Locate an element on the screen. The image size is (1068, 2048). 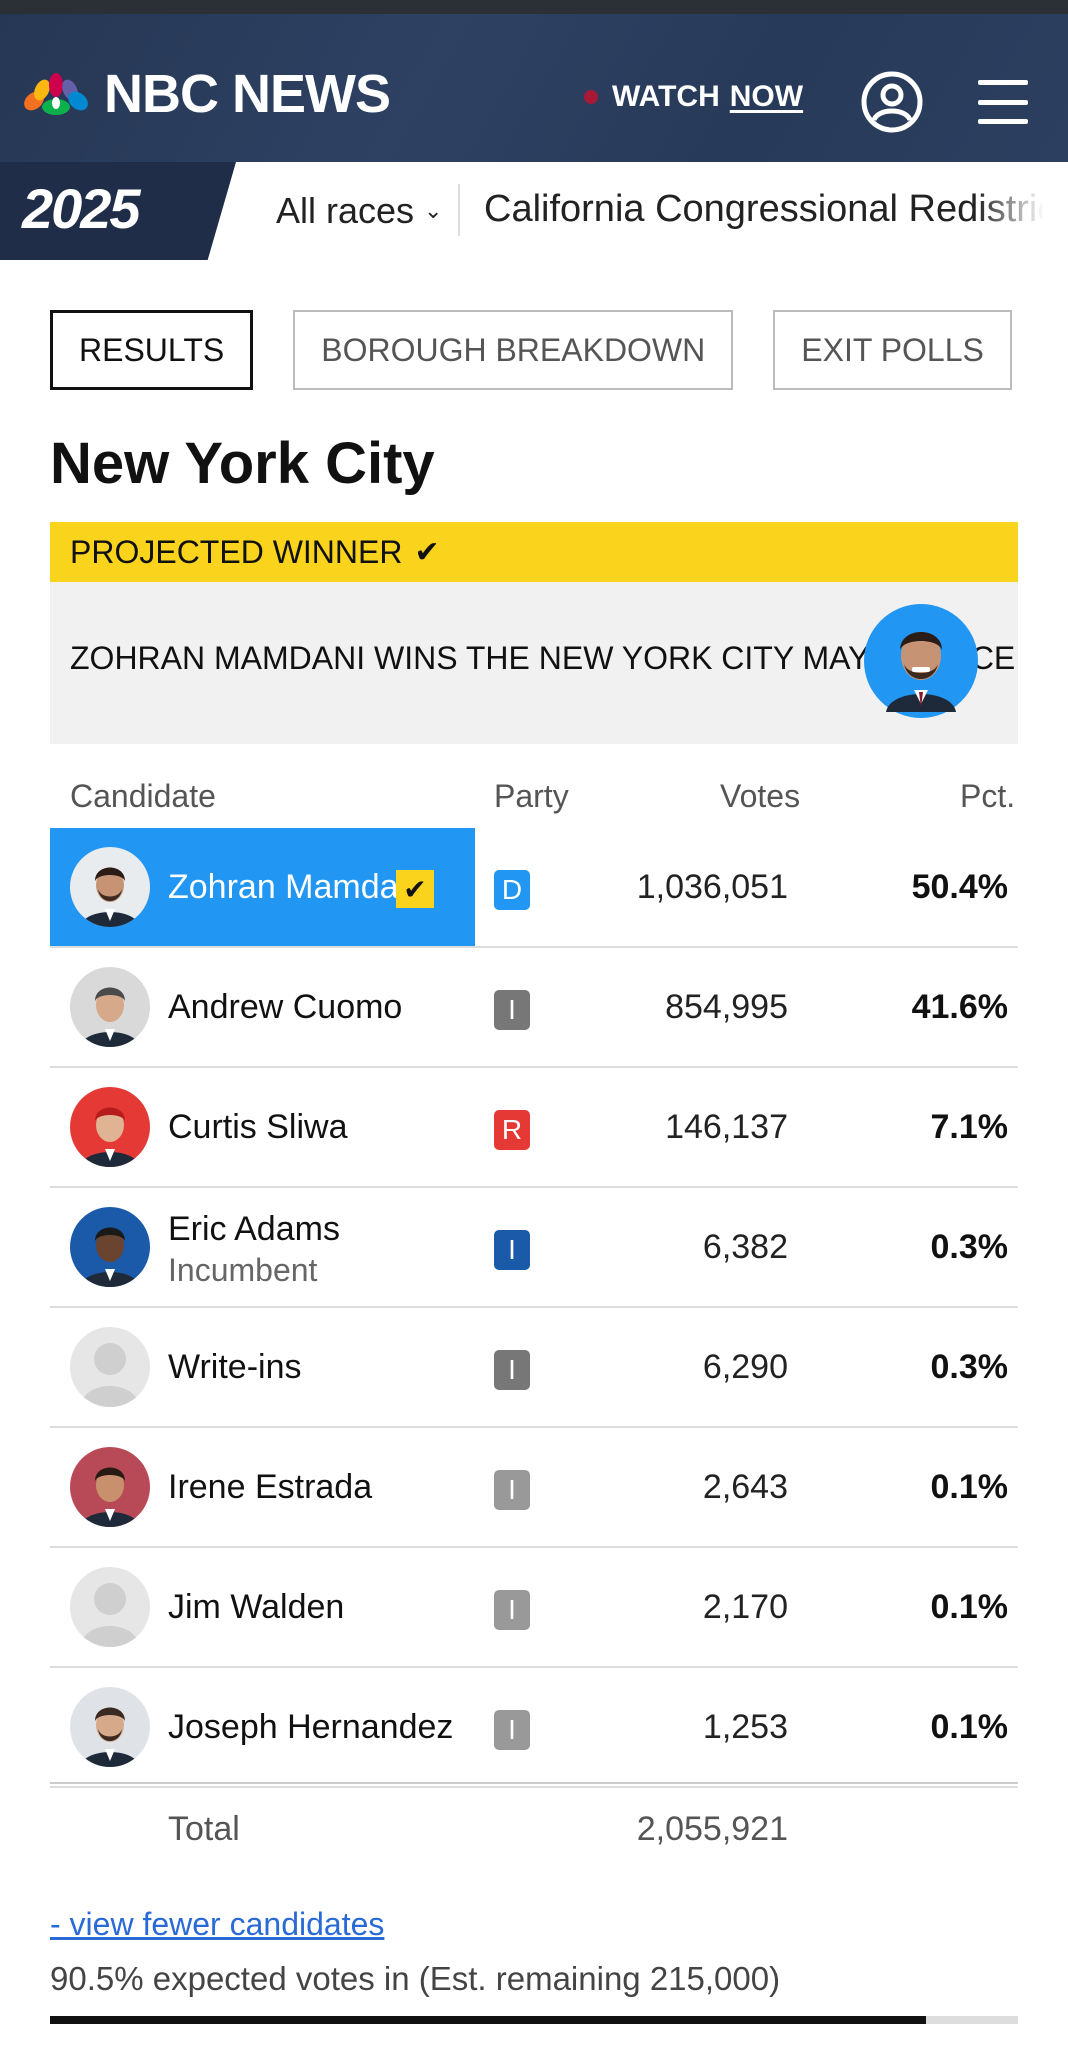
vote-count: 1,253 is located at coordinates (745, 1727).